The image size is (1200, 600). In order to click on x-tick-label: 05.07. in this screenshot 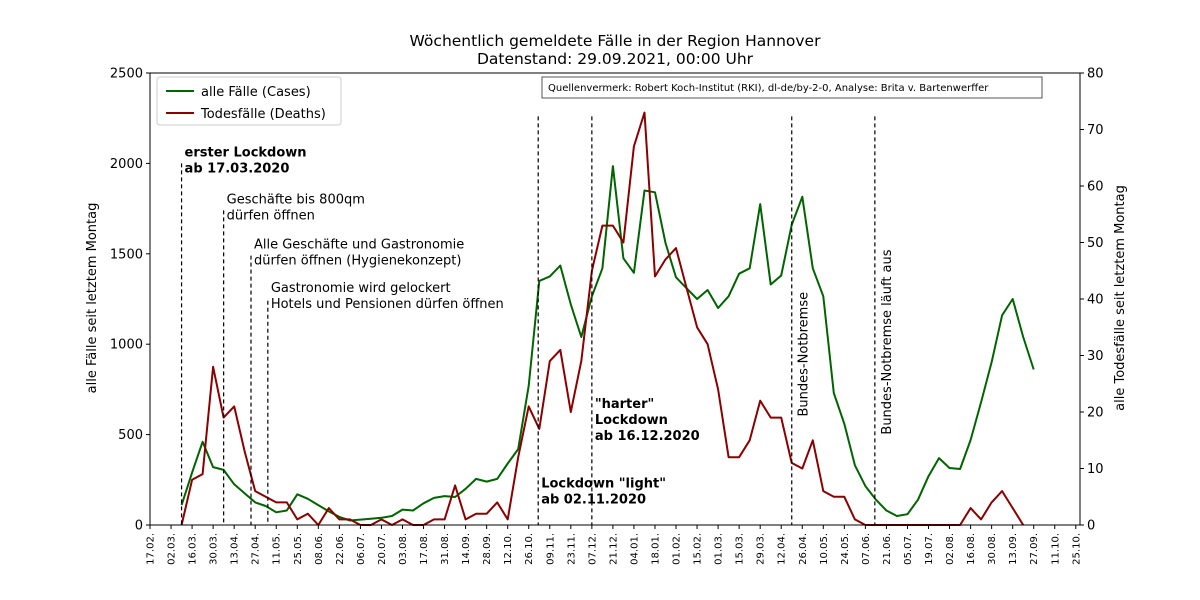, I will do `click(908, 549)`.